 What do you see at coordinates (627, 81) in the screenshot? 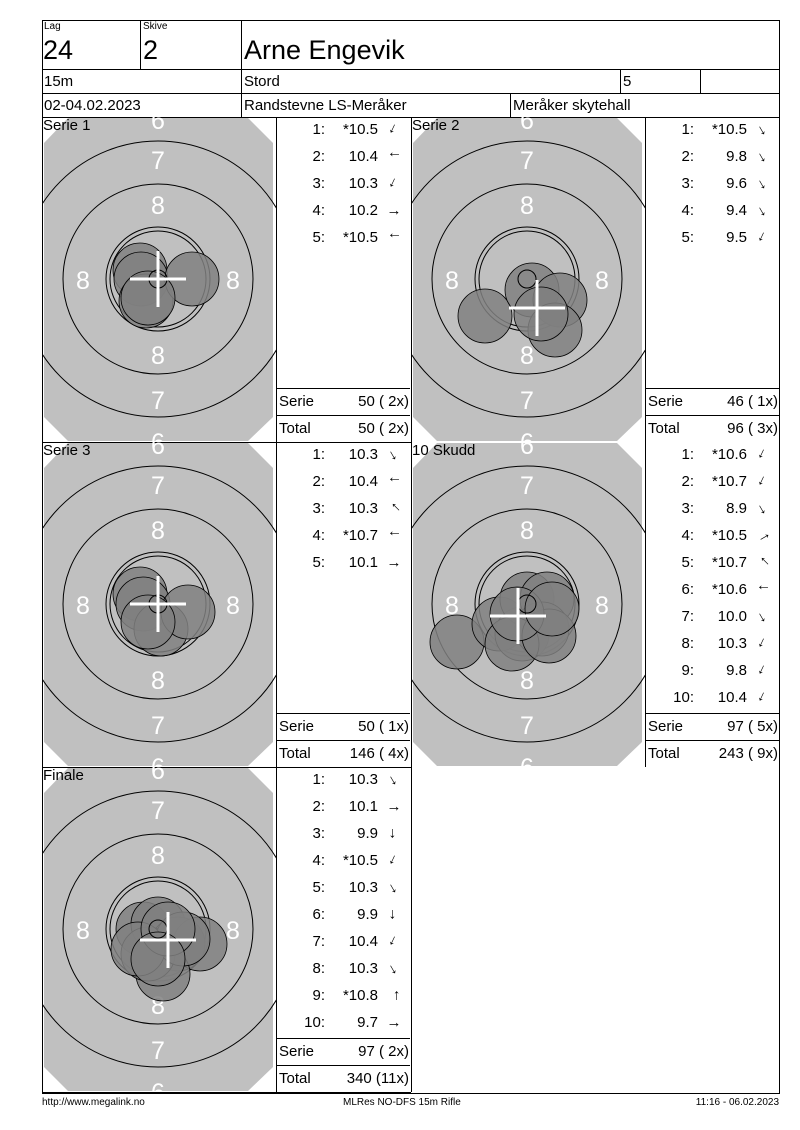
I see `class: 5` at bounding box center [627, 81].